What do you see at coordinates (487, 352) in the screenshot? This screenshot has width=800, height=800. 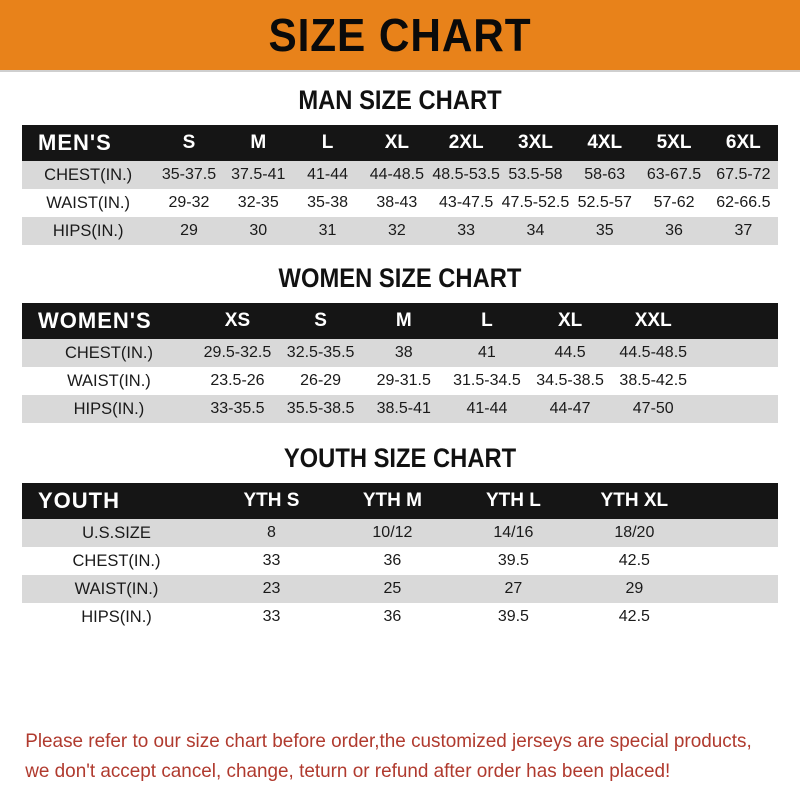 I see `women-cell: 41` at bounding box center [487, 352].